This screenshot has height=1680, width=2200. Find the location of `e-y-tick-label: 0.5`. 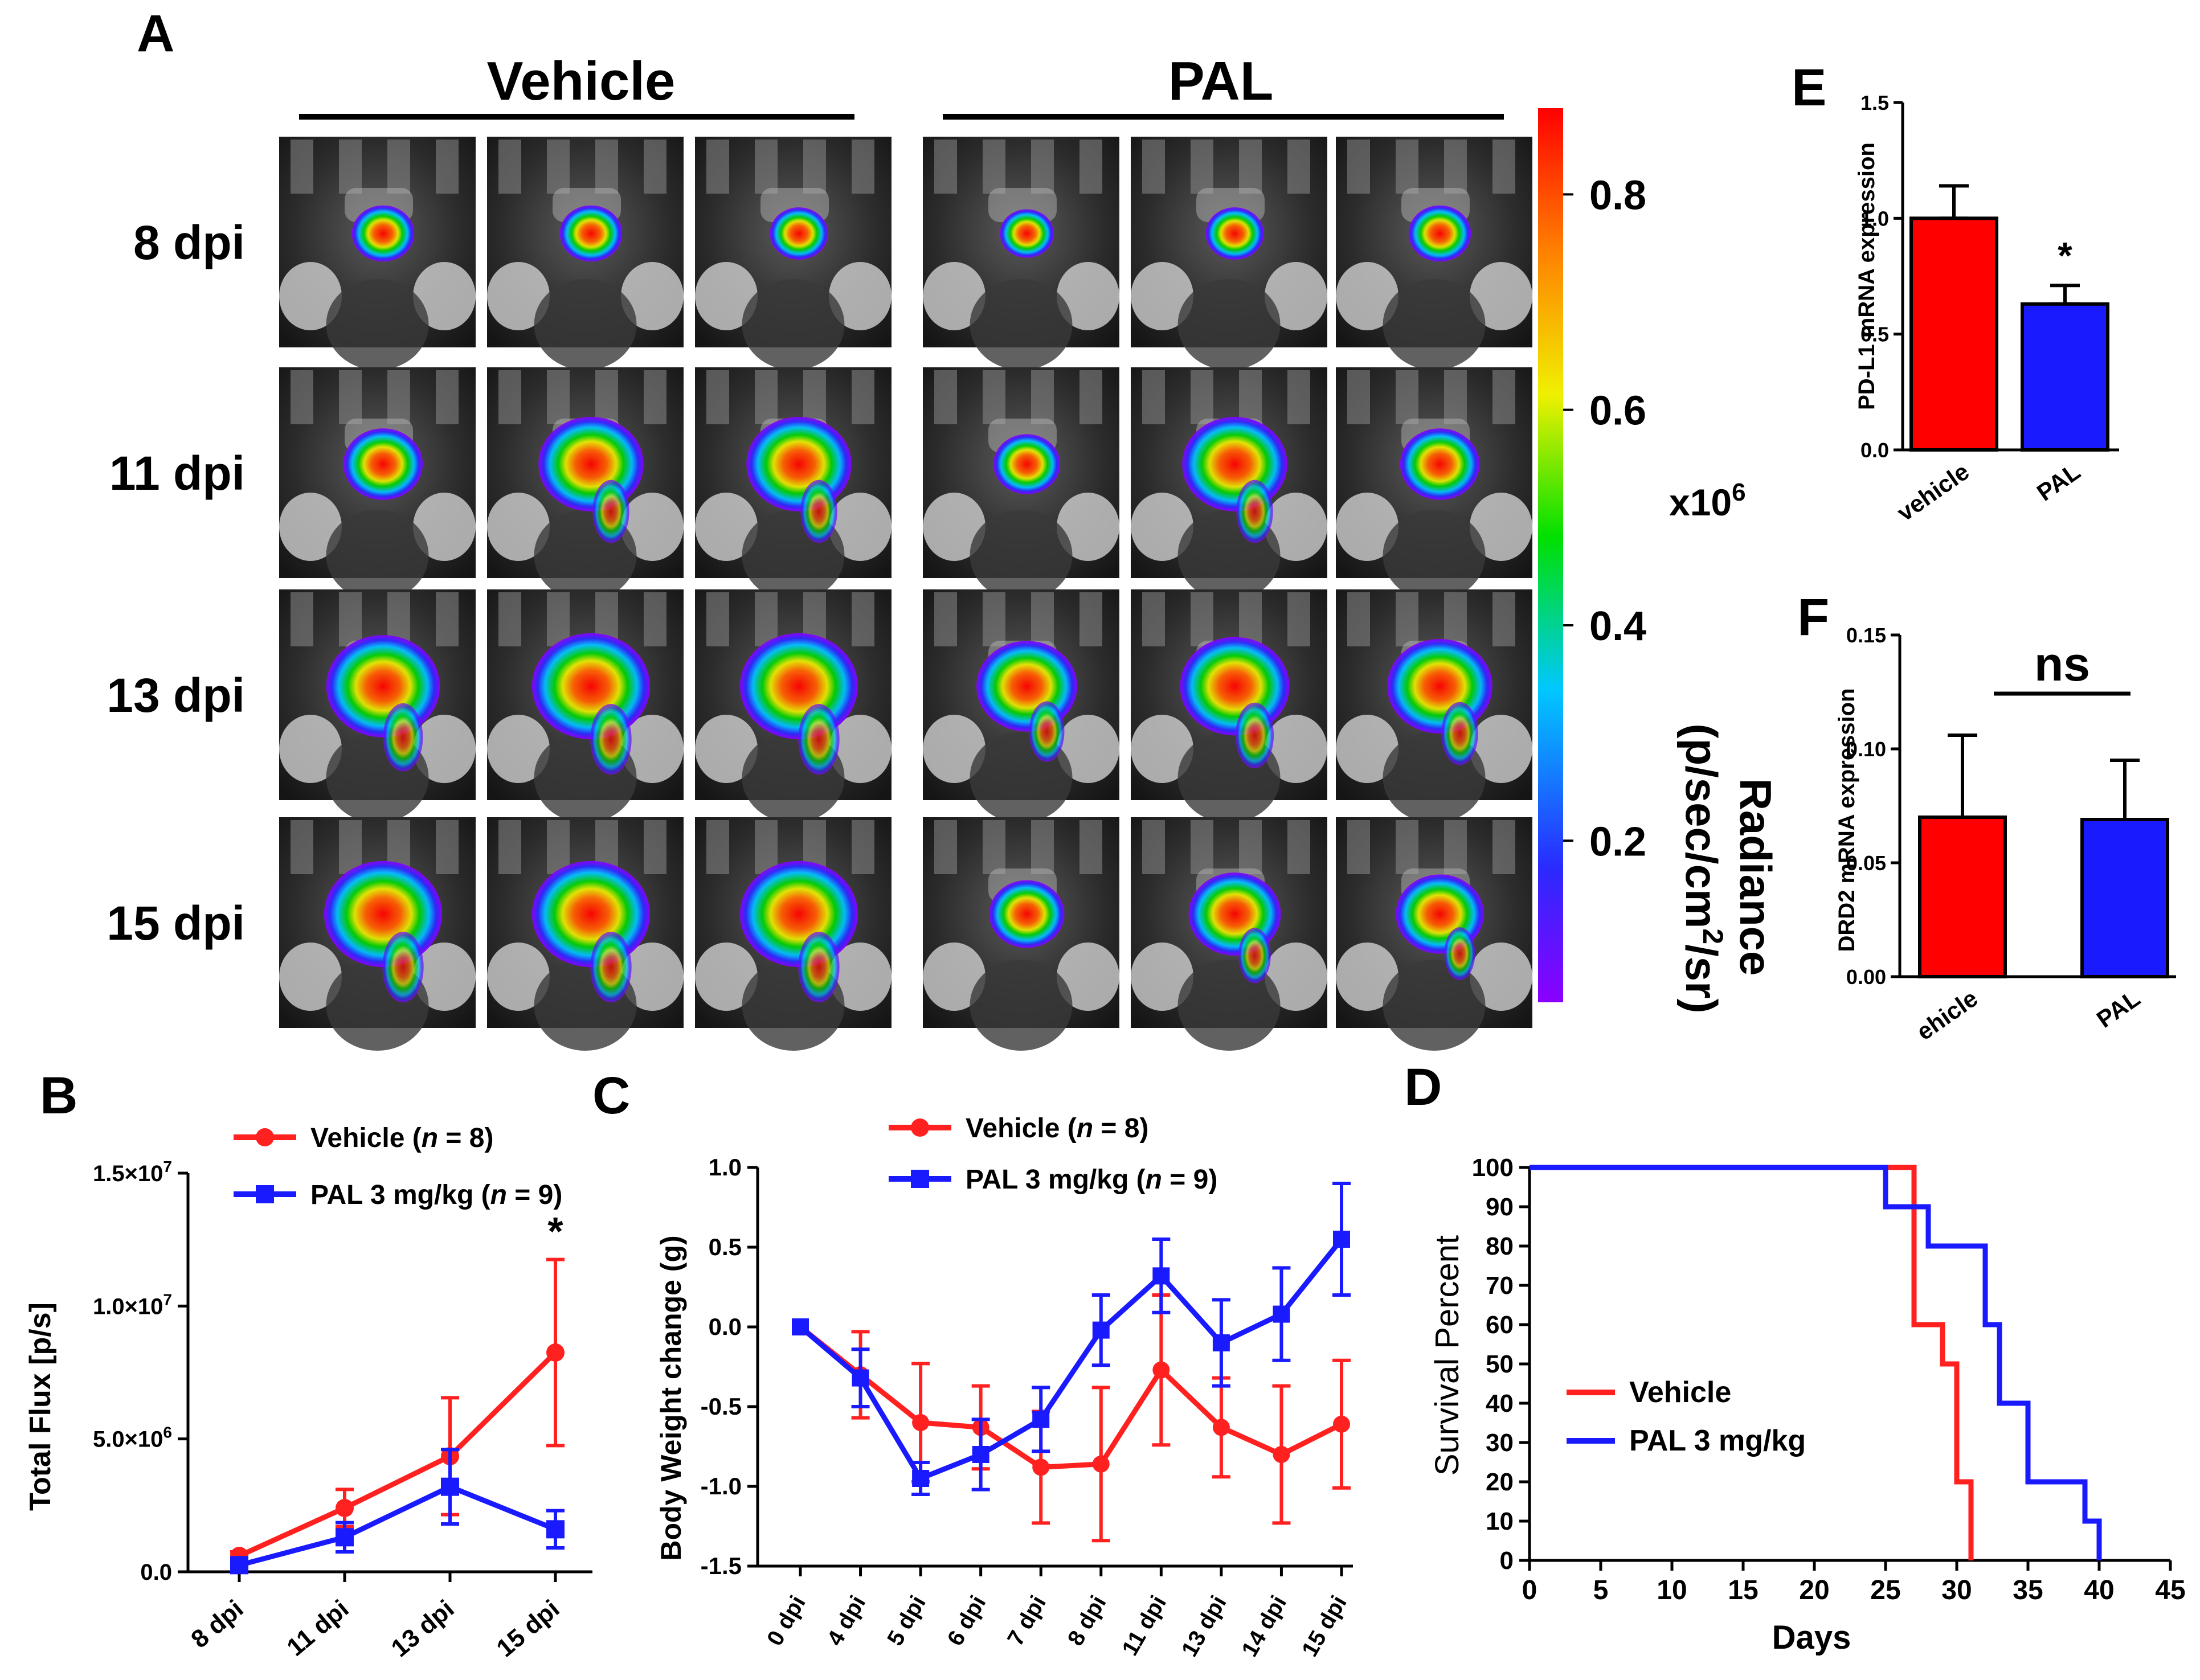

e-y-tick-label: 0.5 is located at coordinates (1874, 334).